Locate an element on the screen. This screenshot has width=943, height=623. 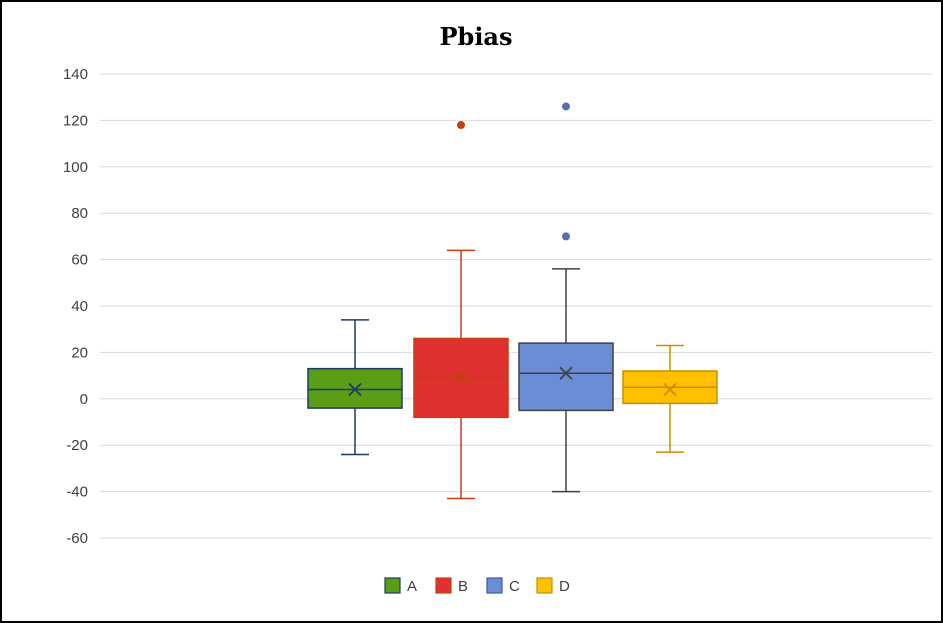
legend-swatch-c is located at coordinates (494, 585).